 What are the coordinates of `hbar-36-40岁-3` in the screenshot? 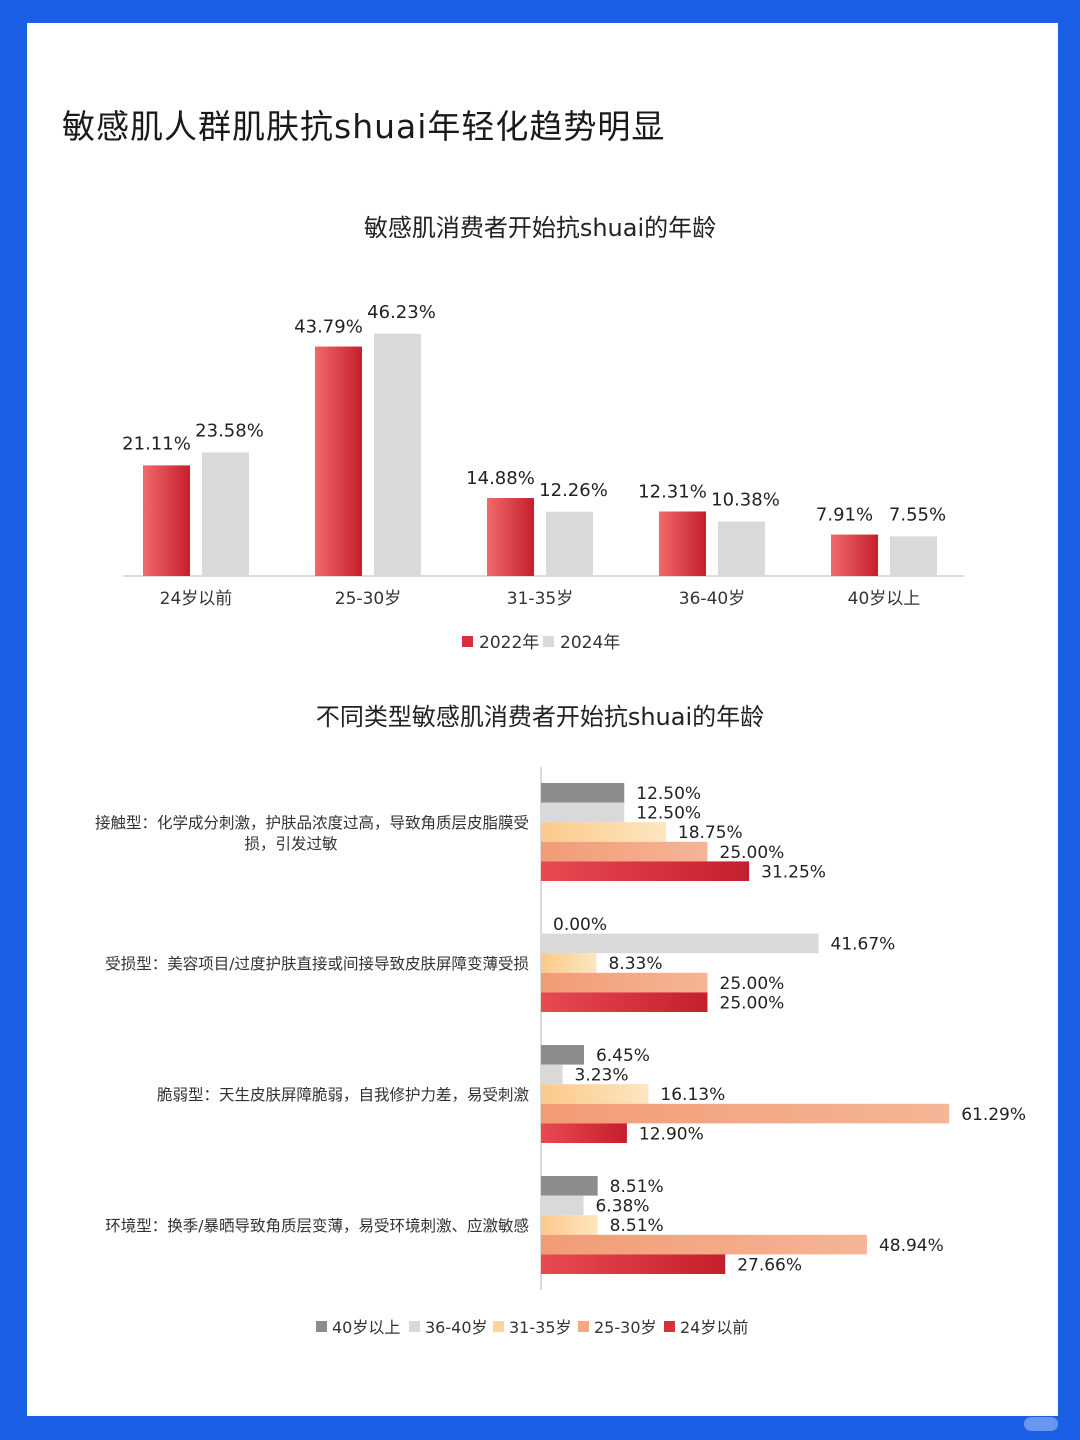 It's located at (562, 1205).